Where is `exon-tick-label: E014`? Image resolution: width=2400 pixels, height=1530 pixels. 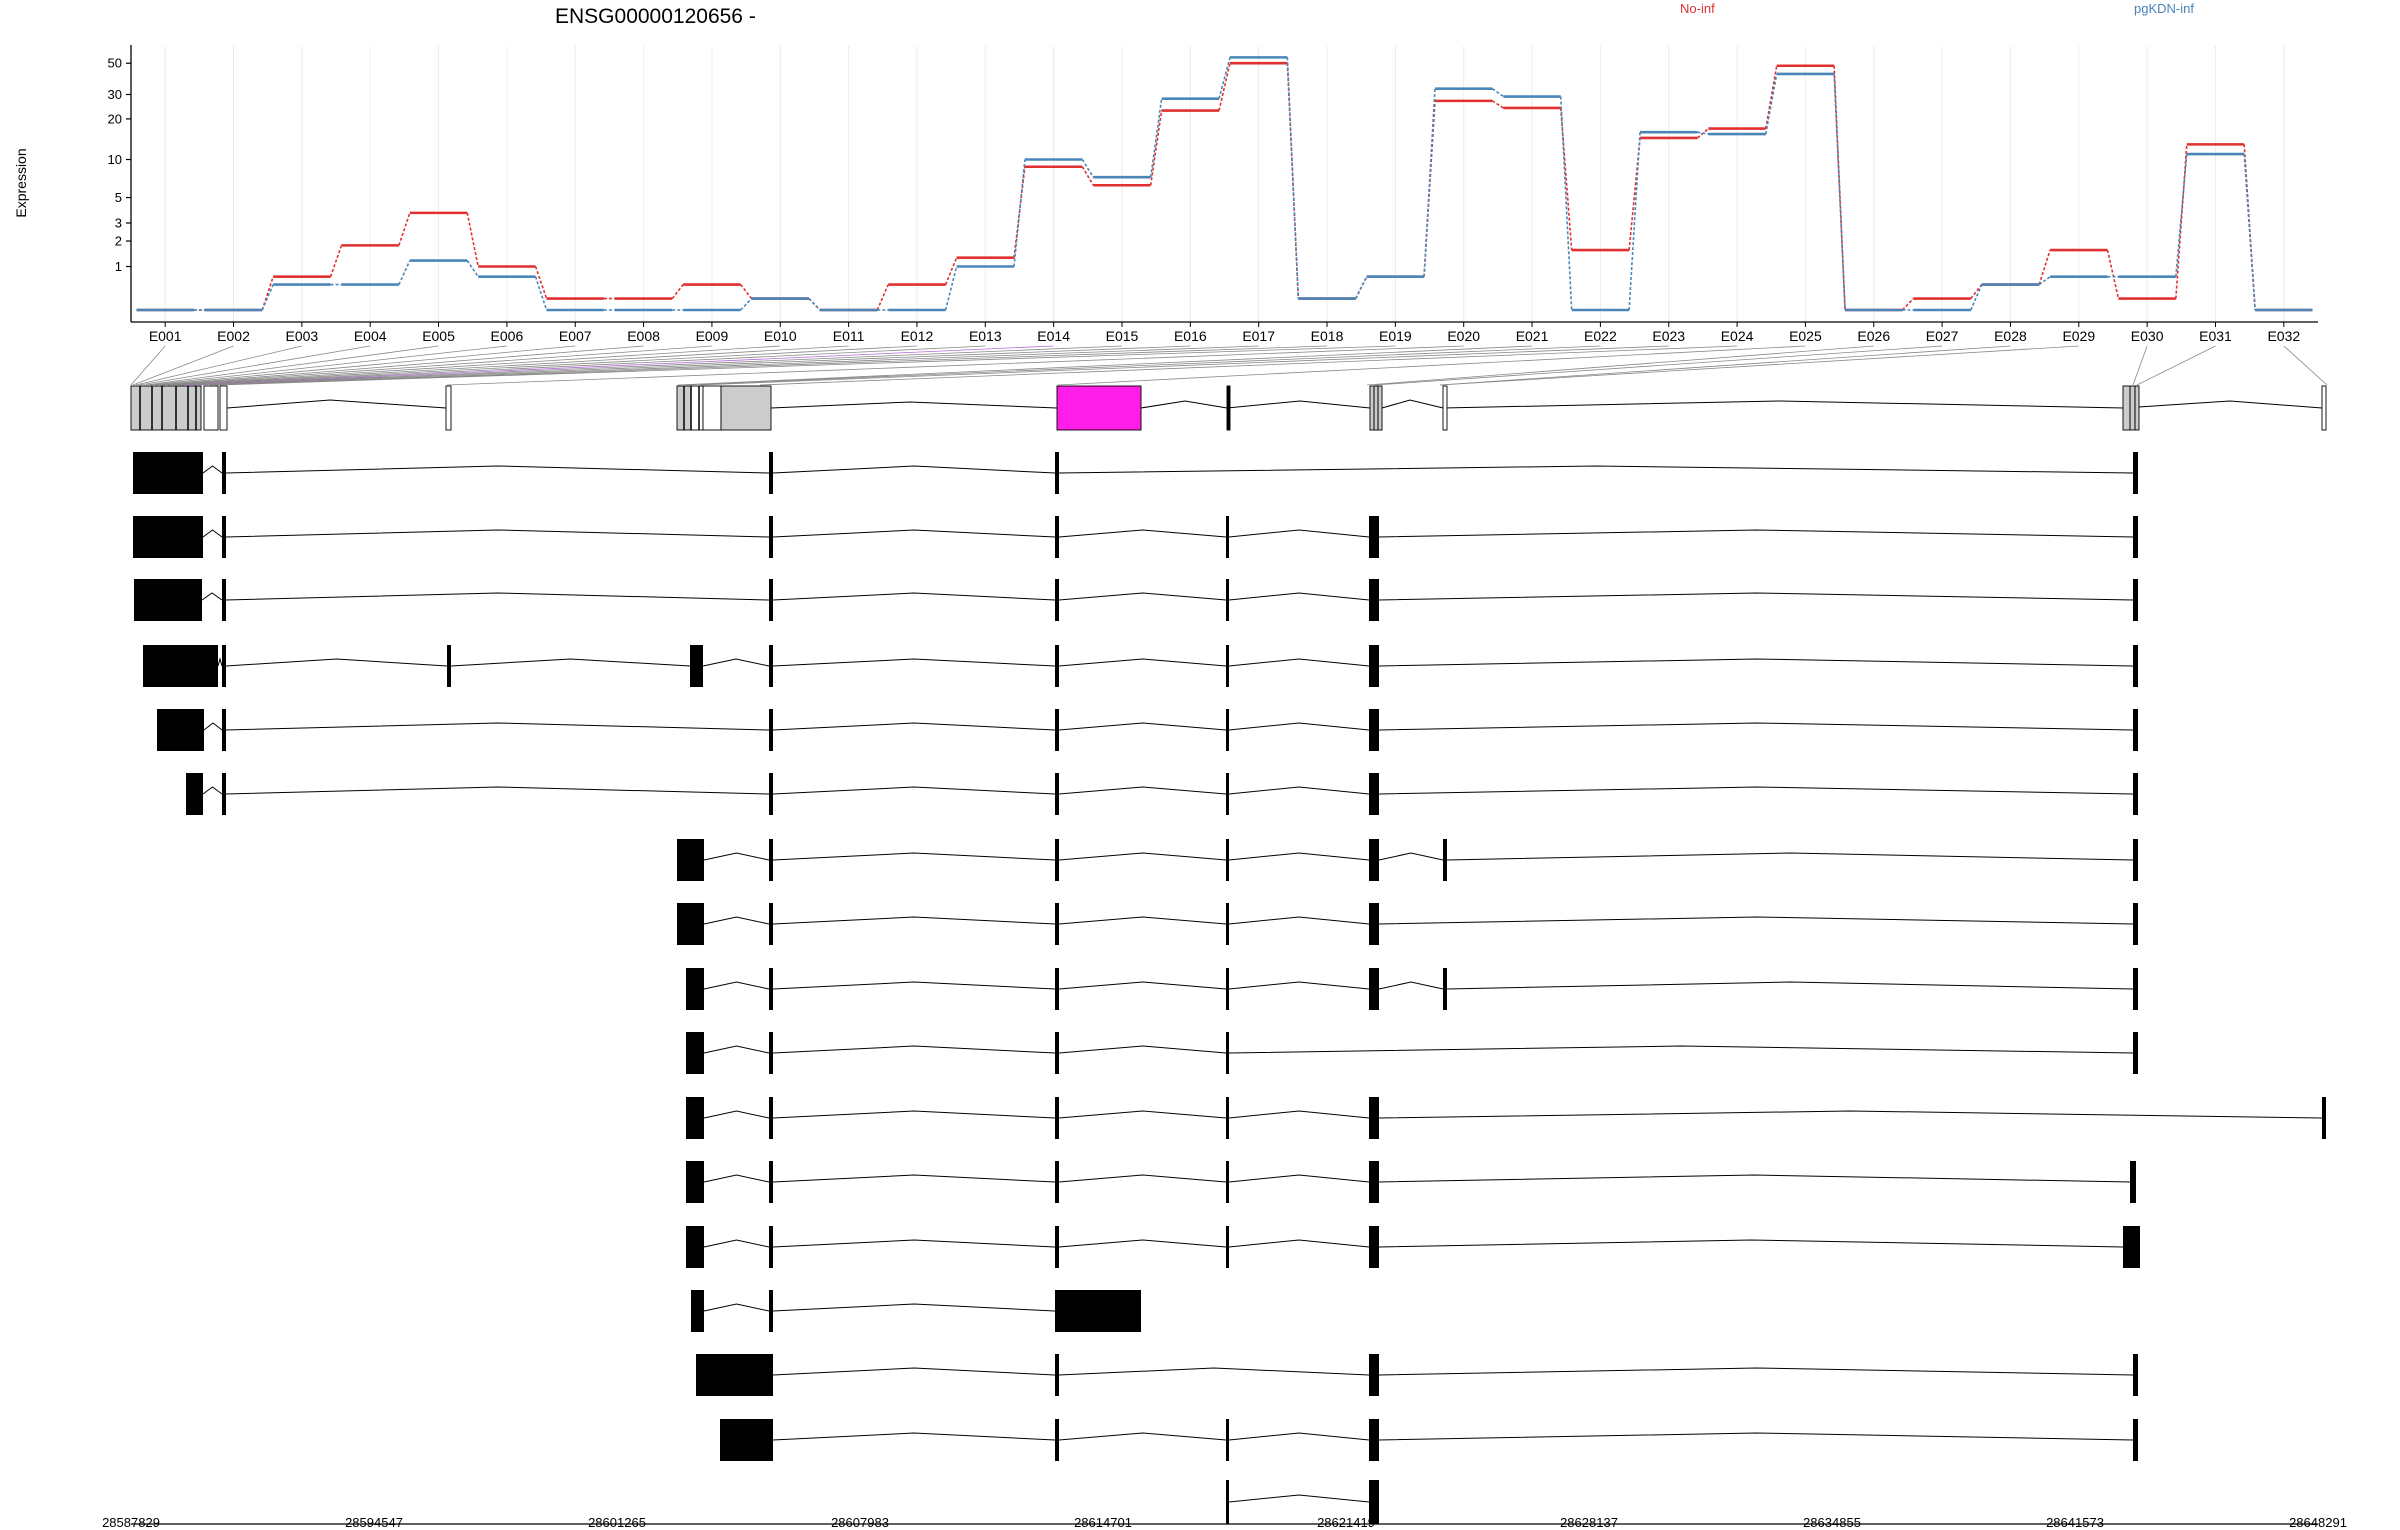
exon-tick-label: E014 is located at coordinates (1053, 336).